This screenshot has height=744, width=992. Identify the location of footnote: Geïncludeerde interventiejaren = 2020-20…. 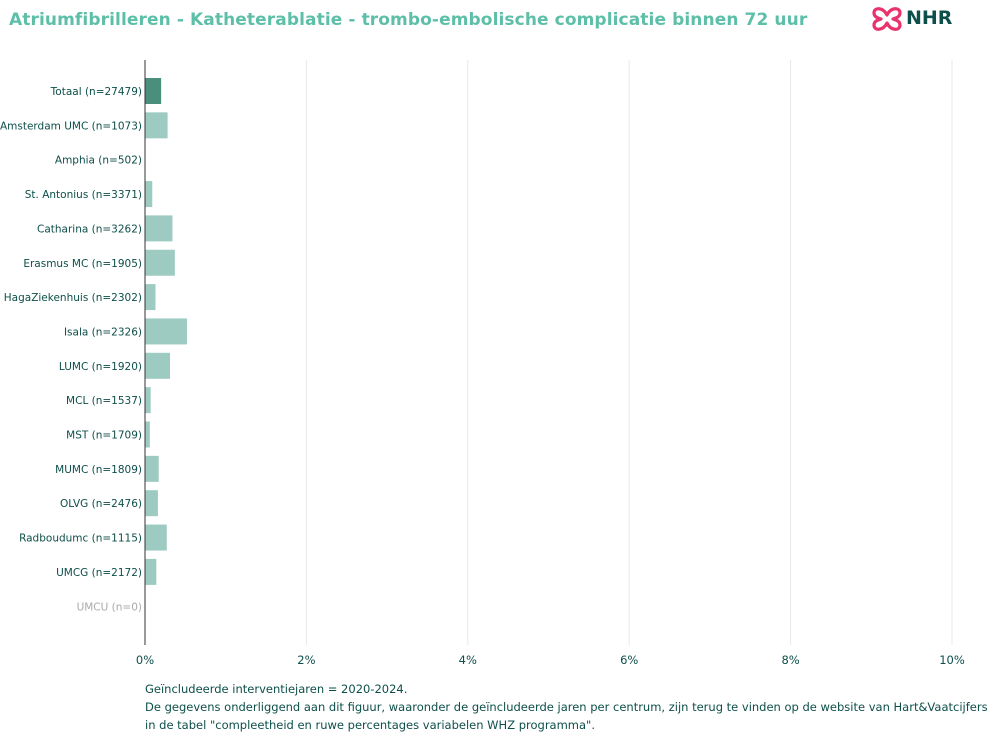
(566, 707).